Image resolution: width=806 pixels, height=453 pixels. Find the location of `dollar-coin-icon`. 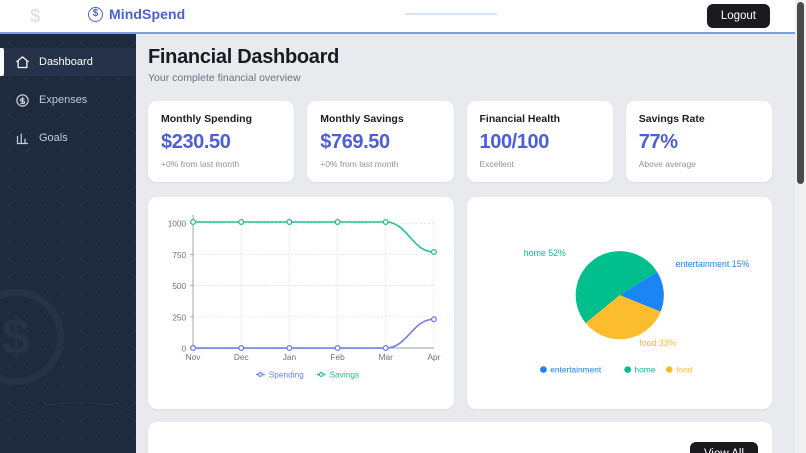

dollar-coin-icon is located at coordinates (22, 100).